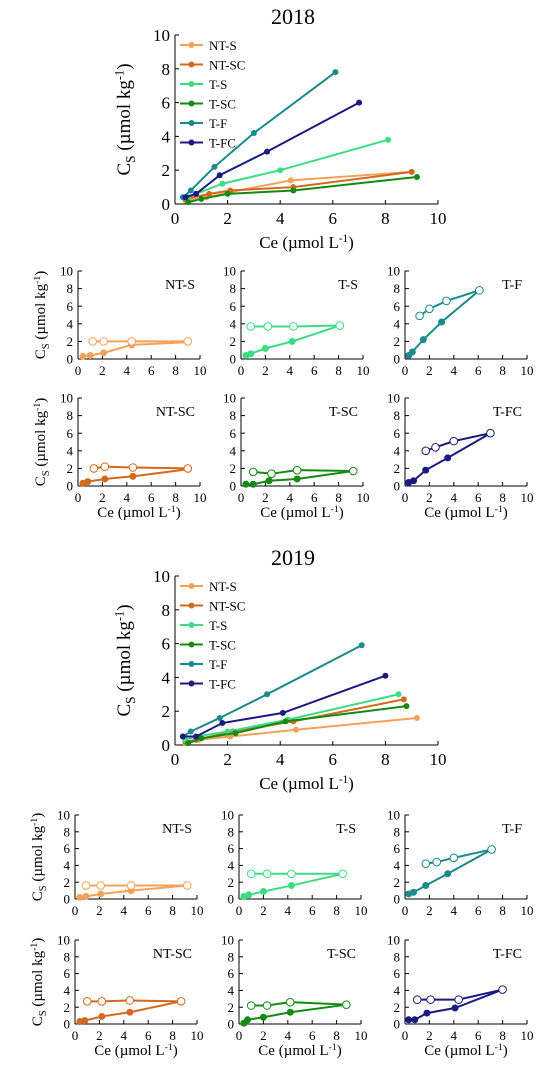  Describe the element at coordinates (341, 954) in the screenshot. I see `panel-label: T-SC` at that location.